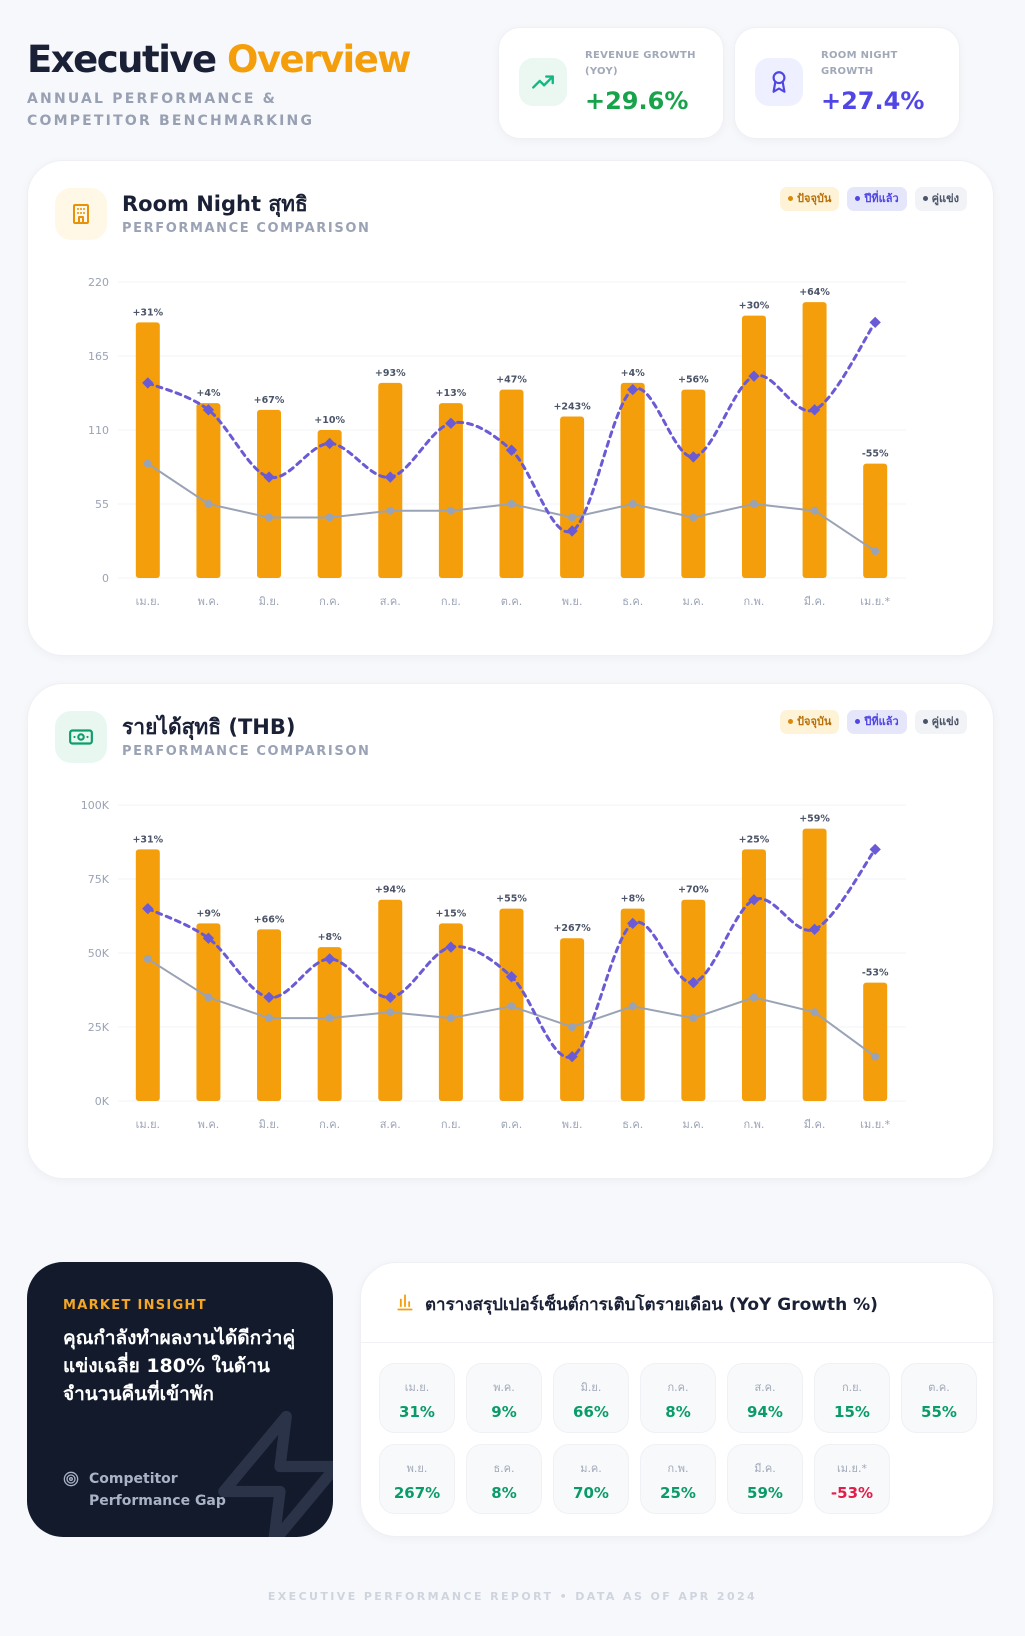  What do you see at coordinates (417, 1398) in the screenshot?
I see `growth-cell: เม.ย. 31%` at bounding box center [417, 1398].